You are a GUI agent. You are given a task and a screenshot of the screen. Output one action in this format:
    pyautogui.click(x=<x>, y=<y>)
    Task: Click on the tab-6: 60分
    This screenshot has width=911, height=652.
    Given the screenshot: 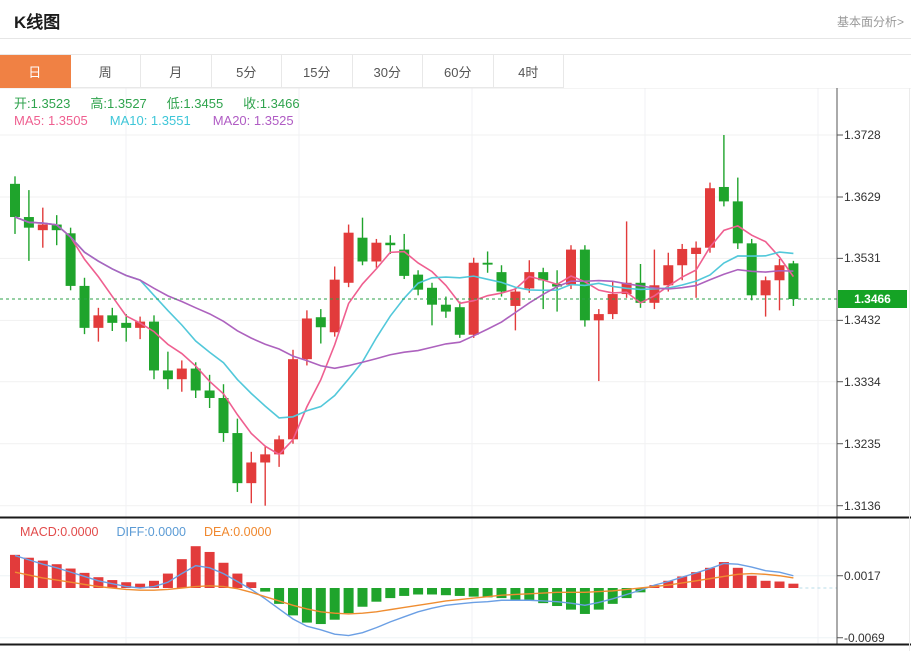 What is the action you would take?
    pyautogui.click(x=458, y=71)
    